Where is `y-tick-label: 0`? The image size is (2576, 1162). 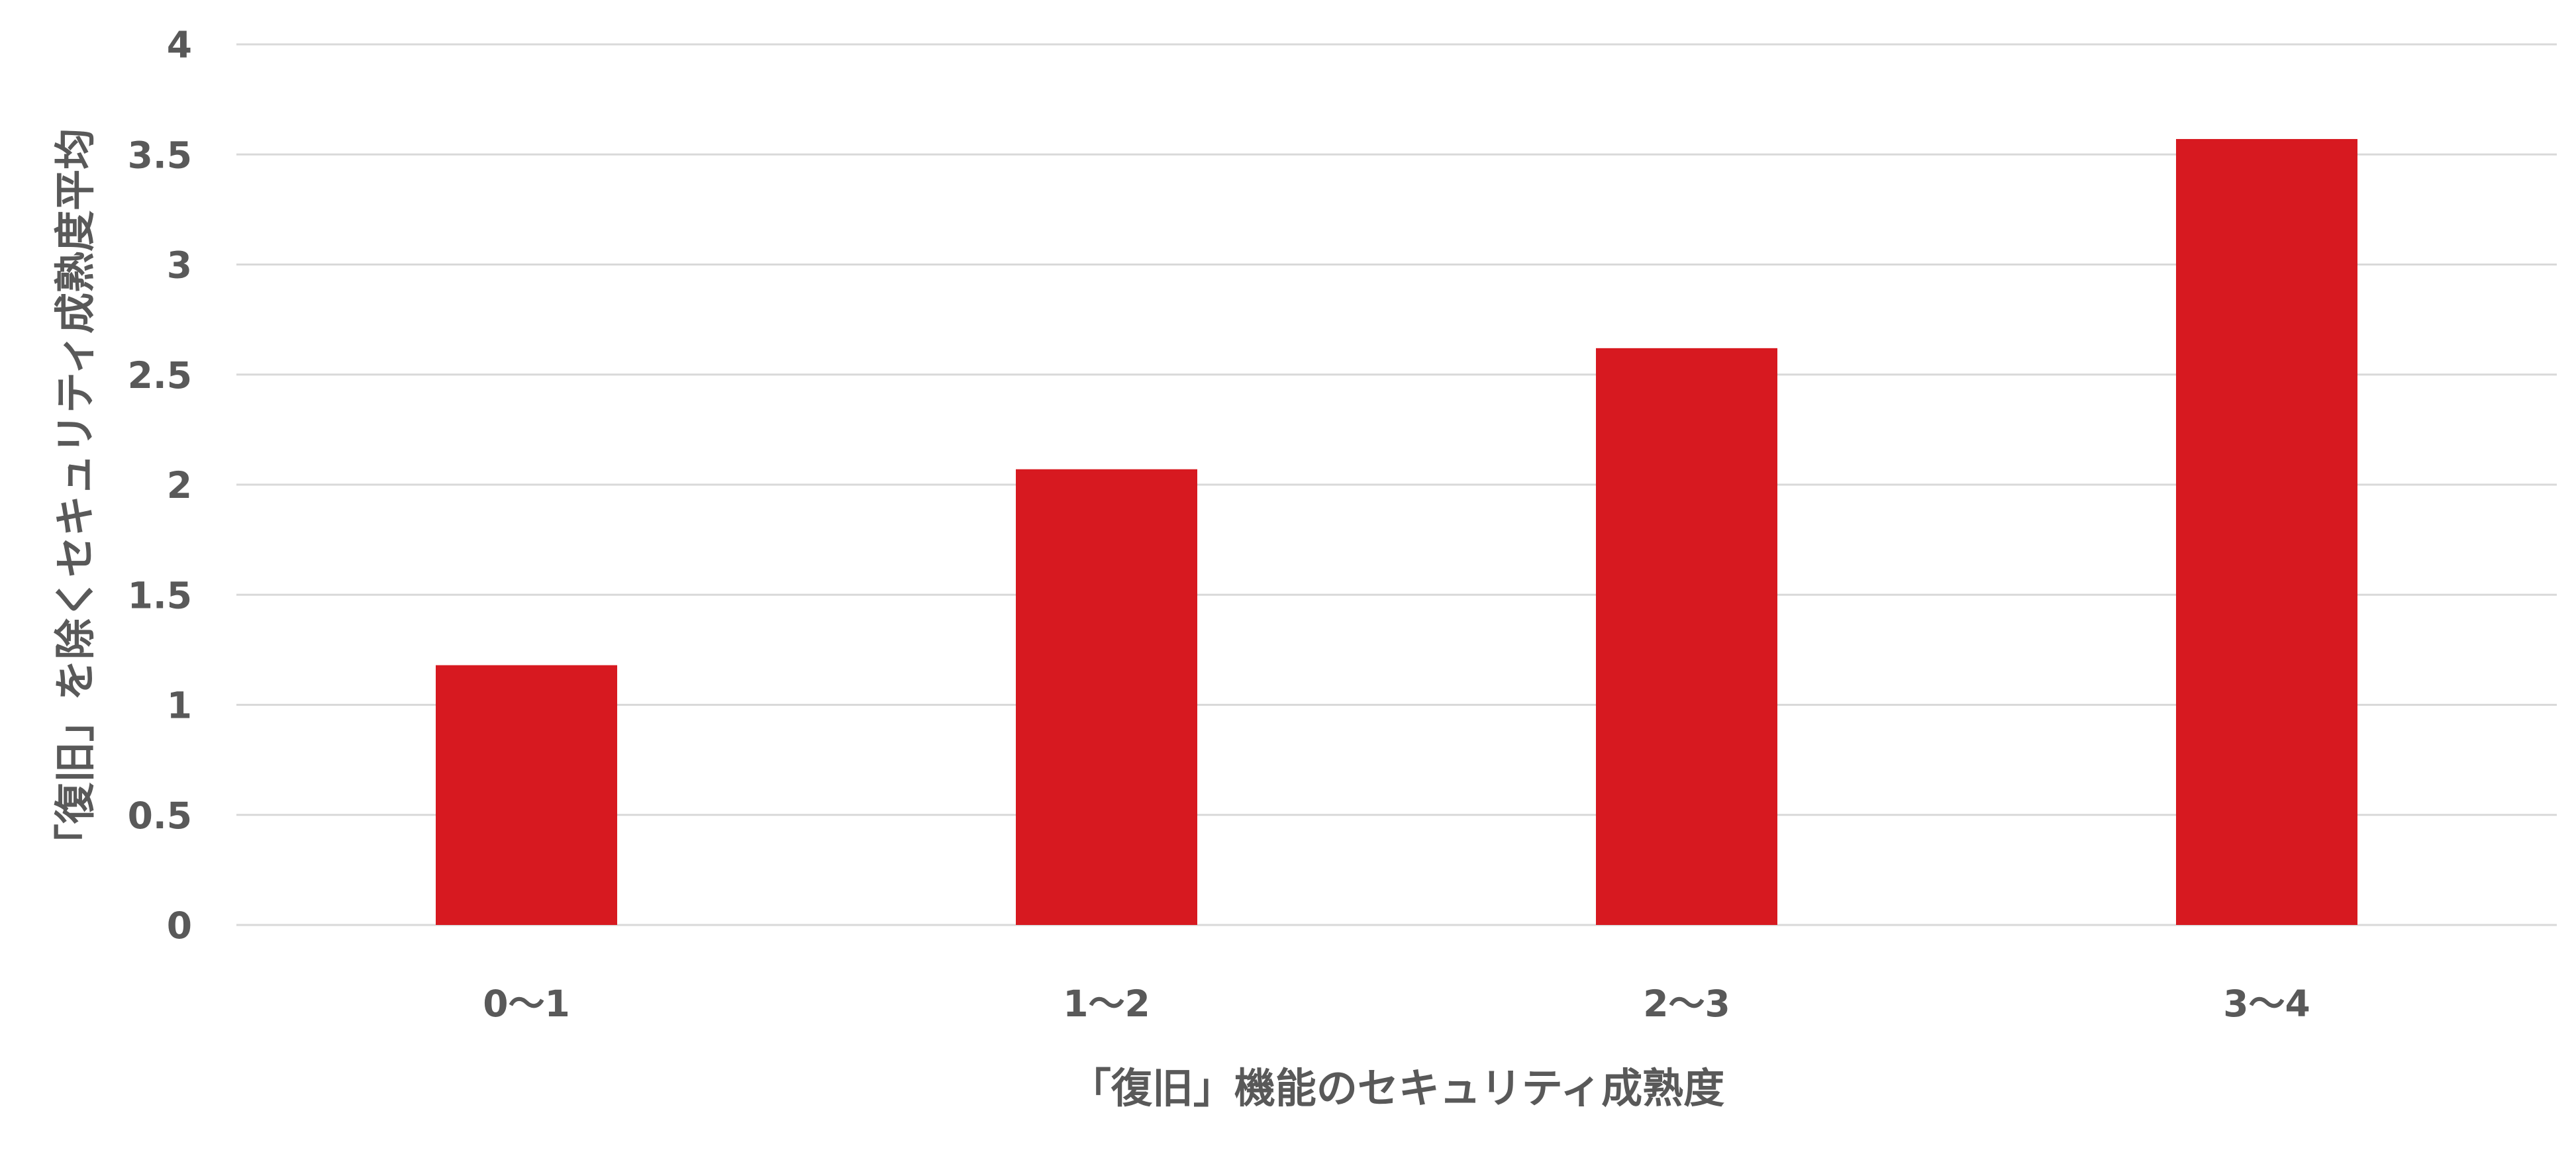 y-tick-label: 0 is located at coordinates (179, 925).